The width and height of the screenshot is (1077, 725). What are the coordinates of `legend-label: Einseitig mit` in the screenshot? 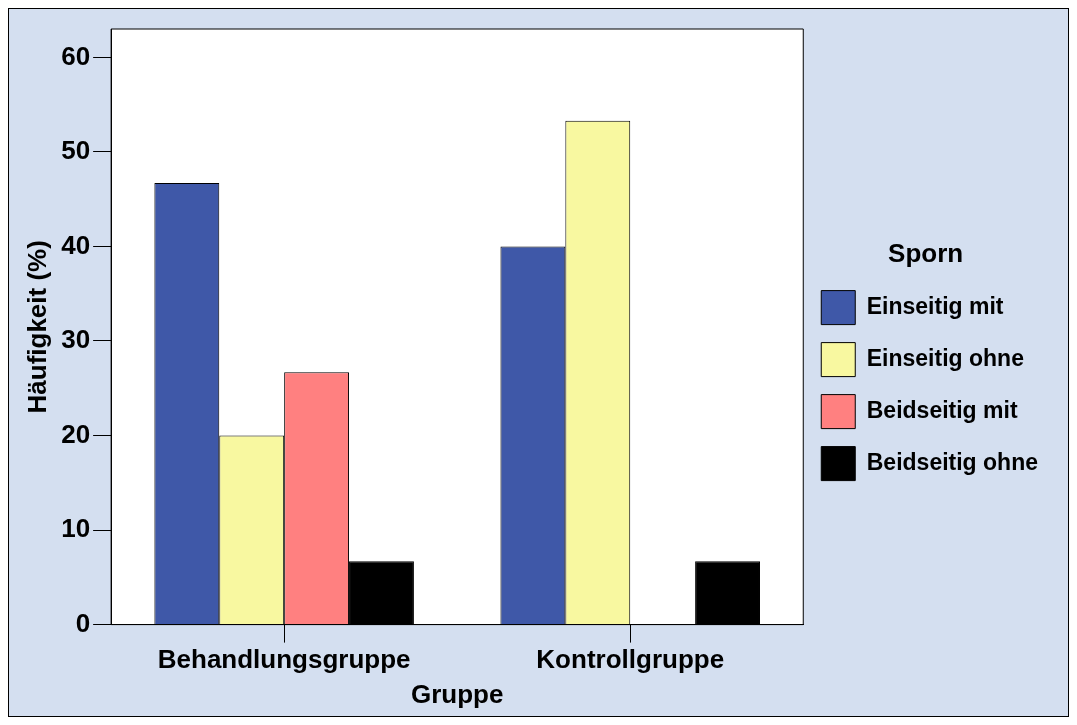 It's located at (935, 305).